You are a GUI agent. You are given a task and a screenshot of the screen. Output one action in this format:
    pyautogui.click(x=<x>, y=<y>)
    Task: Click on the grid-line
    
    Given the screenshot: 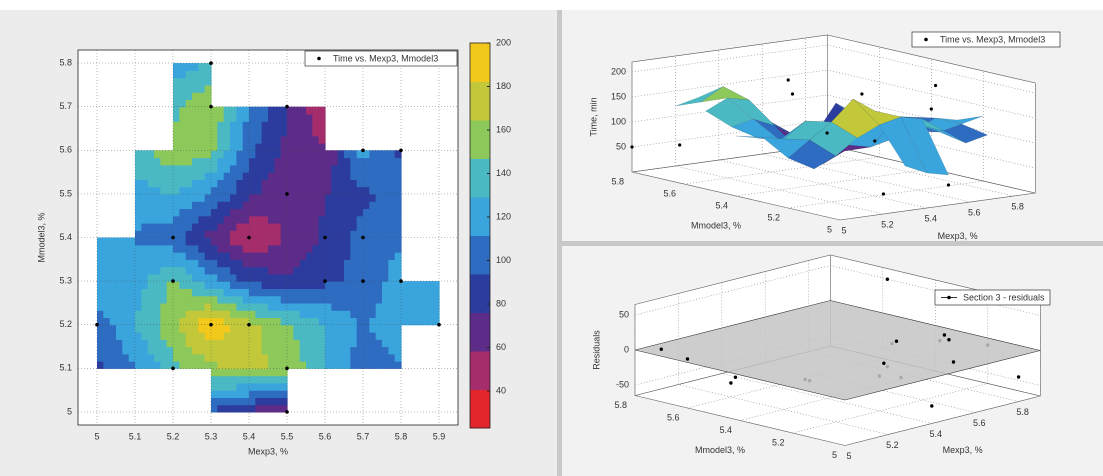 What is the action you would take?
    pyautogui.click(x=785, y=383)
    